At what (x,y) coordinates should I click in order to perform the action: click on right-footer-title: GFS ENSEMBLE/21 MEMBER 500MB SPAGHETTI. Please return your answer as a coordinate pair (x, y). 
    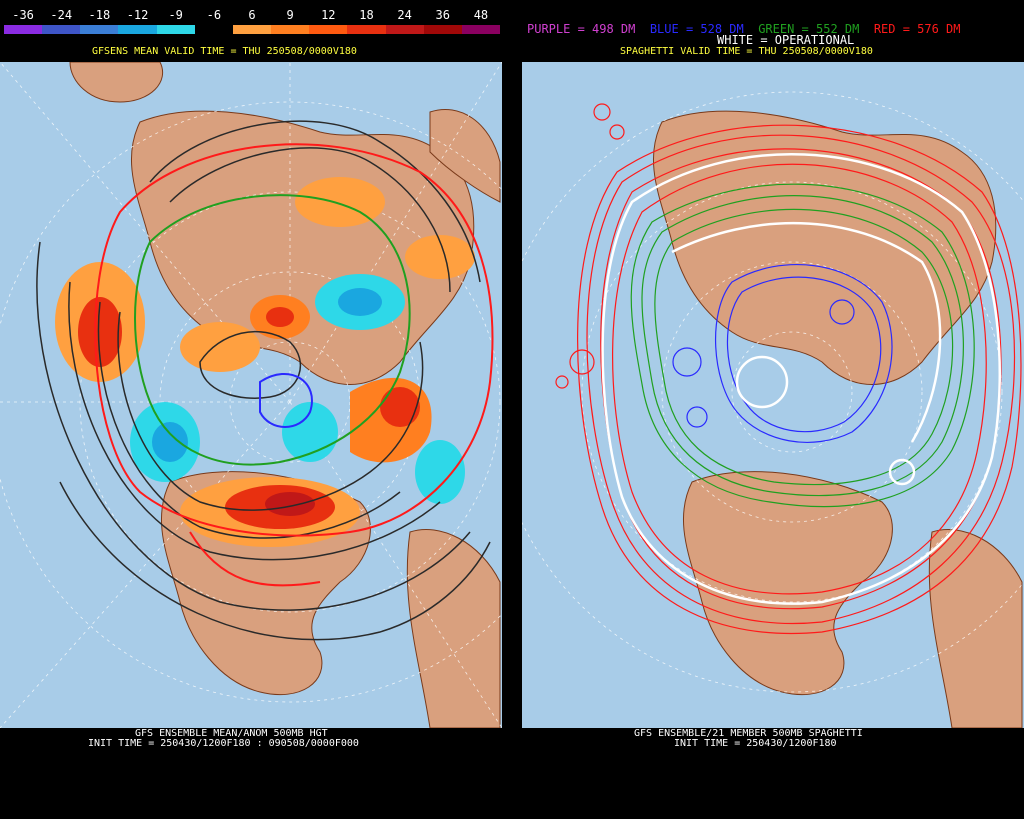
    Looking at the image, I should click on (748, 733).